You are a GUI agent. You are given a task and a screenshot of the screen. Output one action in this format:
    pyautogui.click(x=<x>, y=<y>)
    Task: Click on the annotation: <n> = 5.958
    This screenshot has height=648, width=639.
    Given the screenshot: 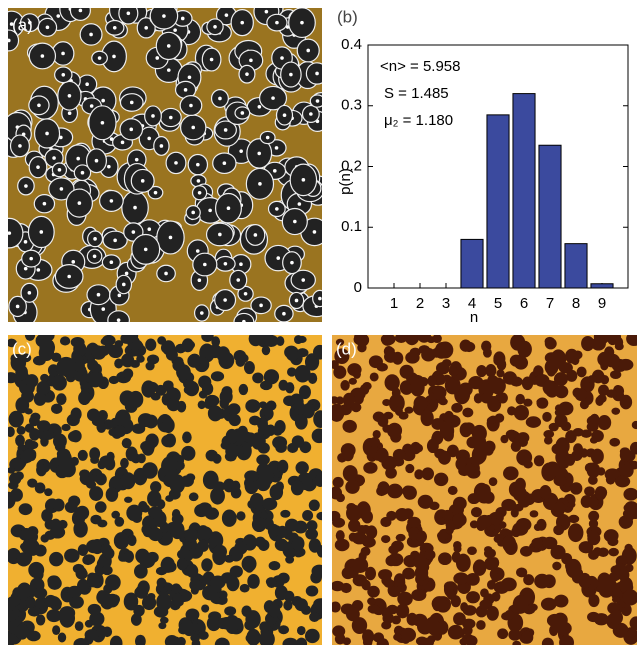 What is the action you would take?
    pyautogui.click(x=420, y=66)
    